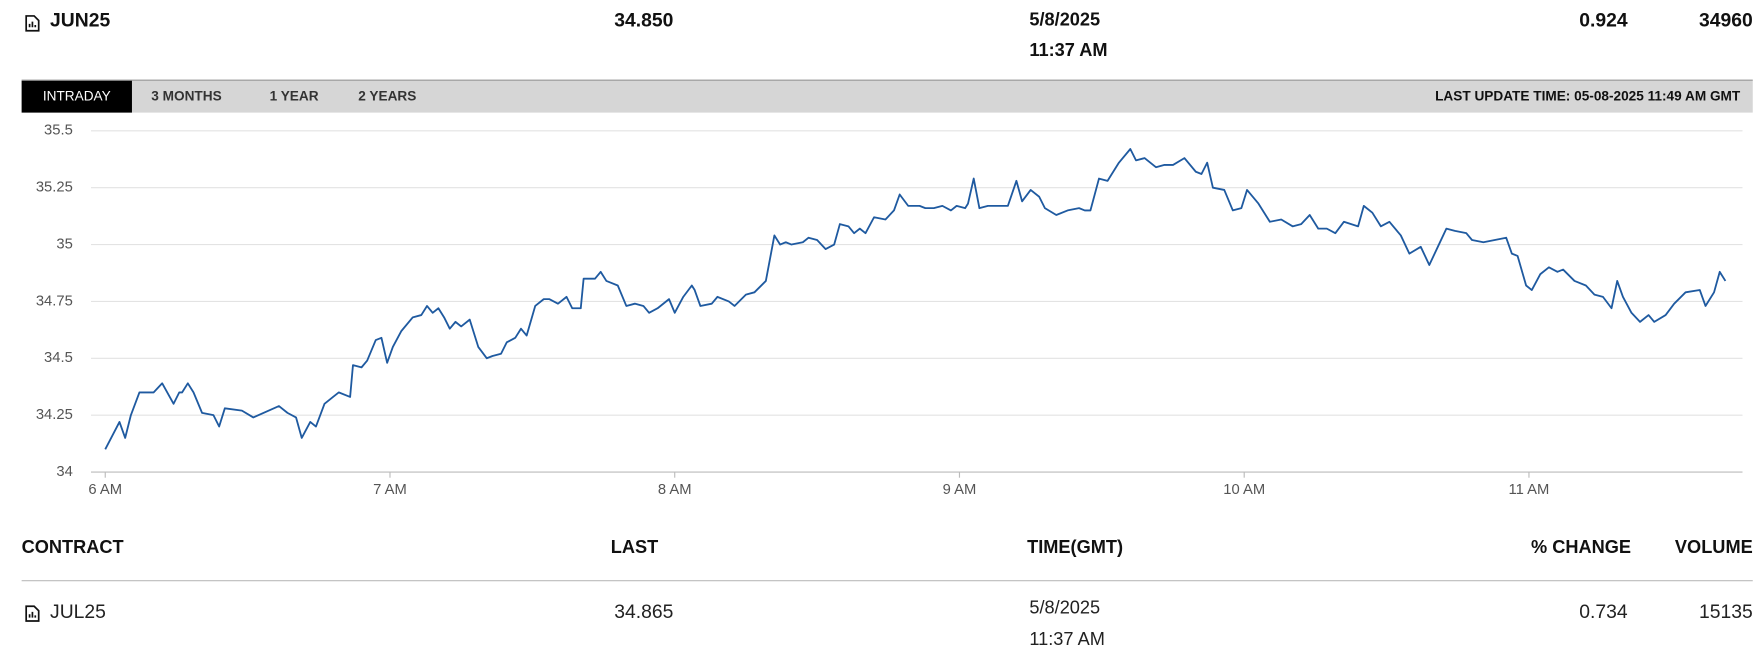 The width and height of the screenshot is (1763, 649). What do you see at coordinates (80, 21) in the screenshot?
I see `contract-name: JUN25` at bounding box center [80, 21].